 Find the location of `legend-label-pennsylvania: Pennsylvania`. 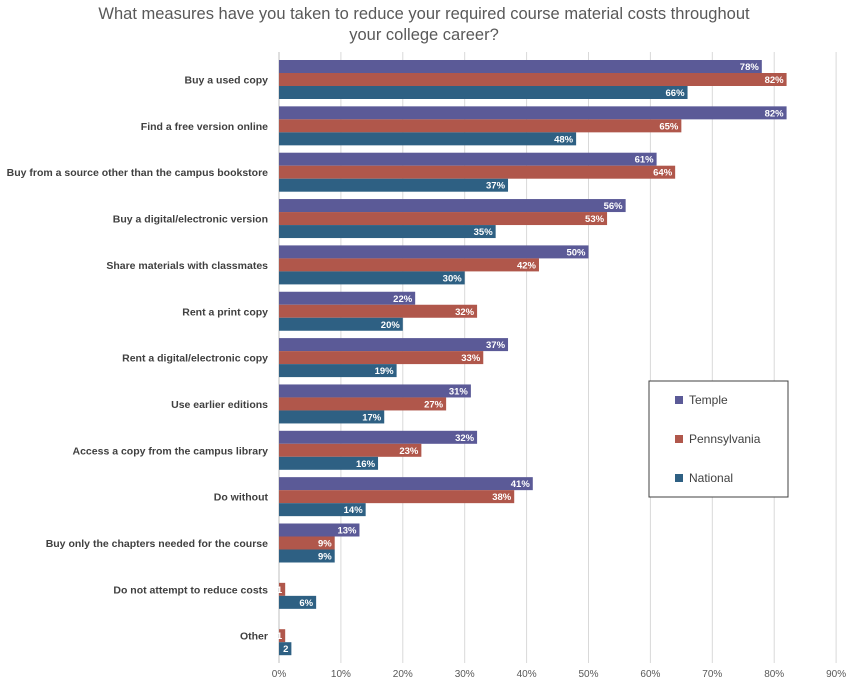

legend-label-pennsylvania: Pennsylvania is located at coordinates (725, 439).